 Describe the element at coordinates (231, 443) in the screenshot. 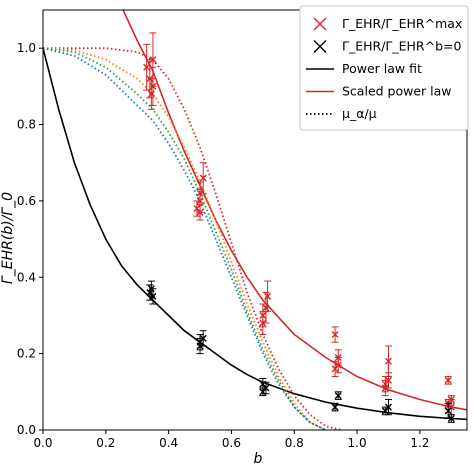

I see `x-tick-label-3: 0.6` at that location.